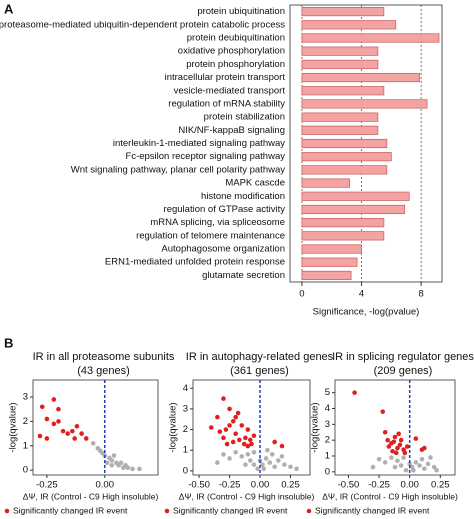 The height and width of the screenshot is (519, 474). Describe the element at coordinates (226, 103) in the screenshot. I see `category-label: regulation of mRNA stability` at that location.